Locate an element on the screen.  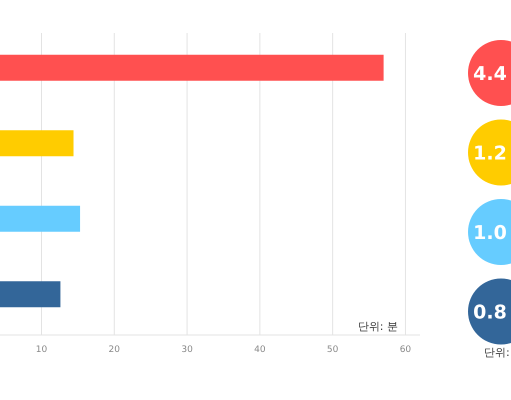
x-tick-label: 40 is located at coordinates (260, 350).